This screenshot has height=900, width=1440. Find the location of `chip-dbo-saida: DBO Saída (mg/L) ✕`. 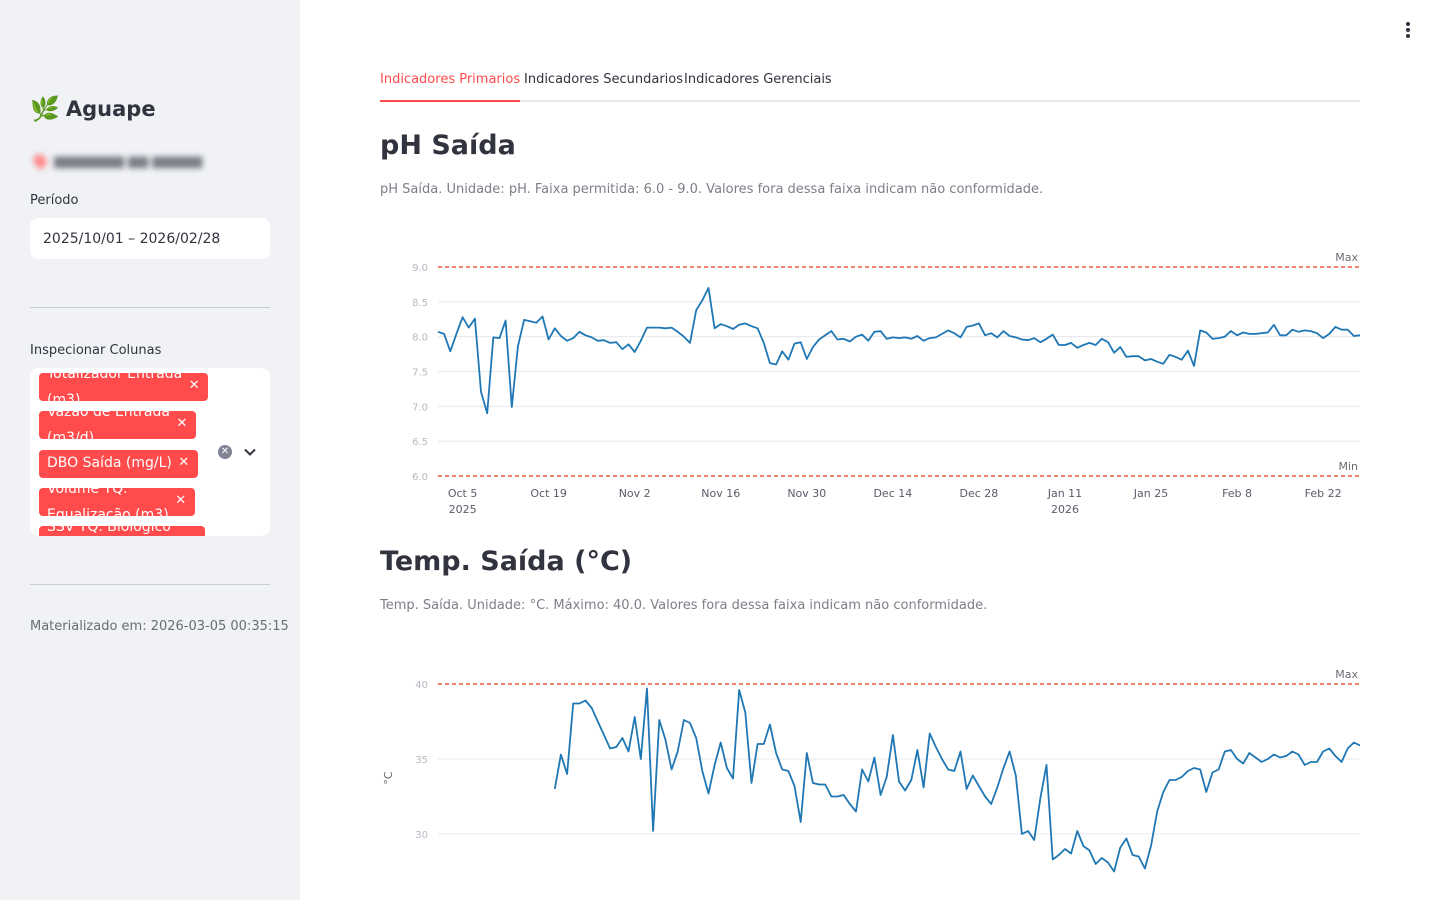

chip-dbo-saida: DBO Saída (mg/L) ✕ is located at coordinates (118, 464).